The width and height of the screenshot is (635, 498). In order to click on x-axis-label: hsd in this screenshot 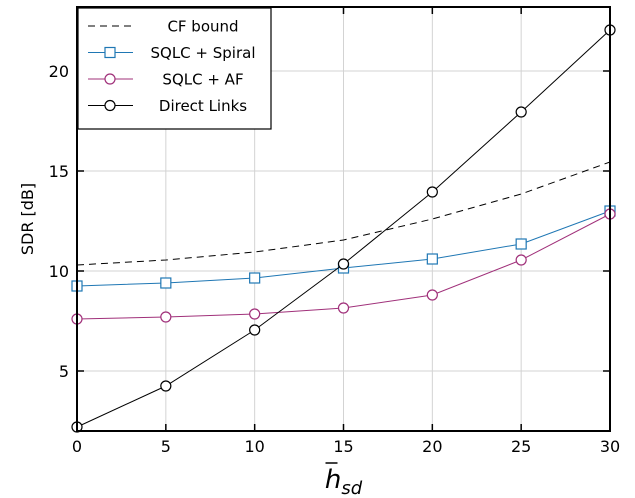, I will do `click(344, 480)`.